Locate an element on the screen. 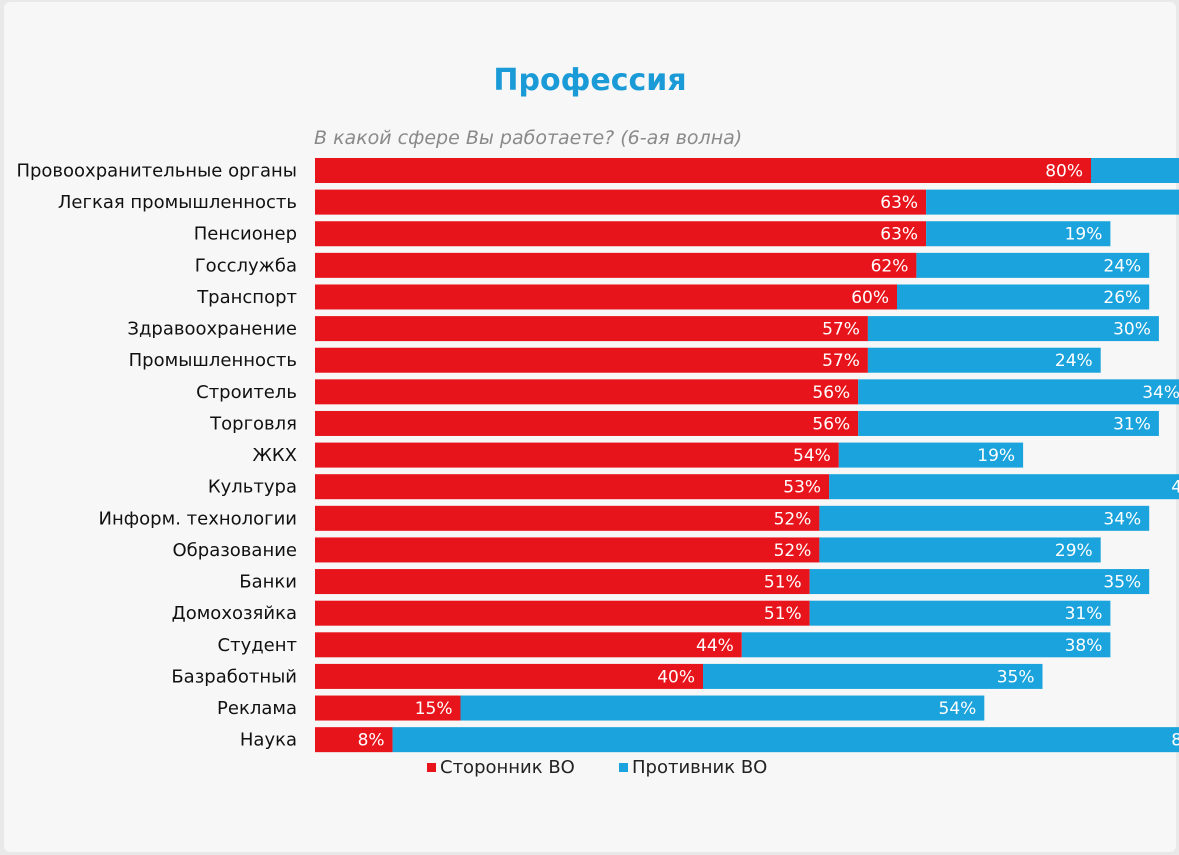 This screenshot has height=855, width=1179. category-label: Здравоохранение is located at coordinates (212, 329).